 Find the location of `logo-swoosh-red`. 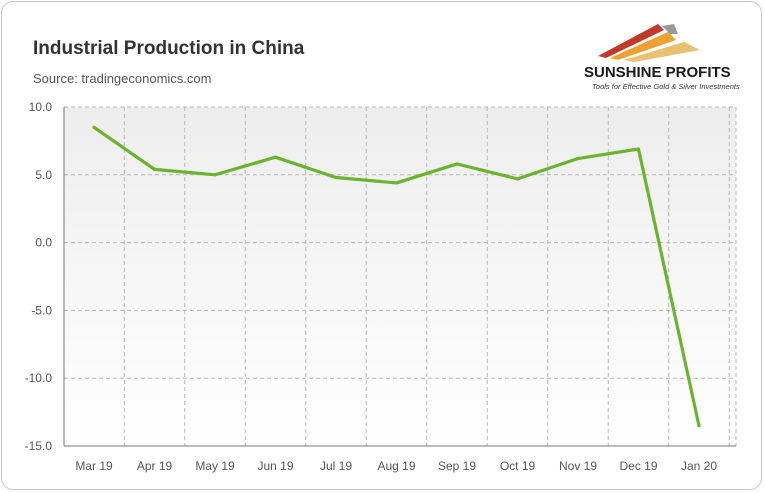

logo-swoosh-red is located at coordinates (631, 41).